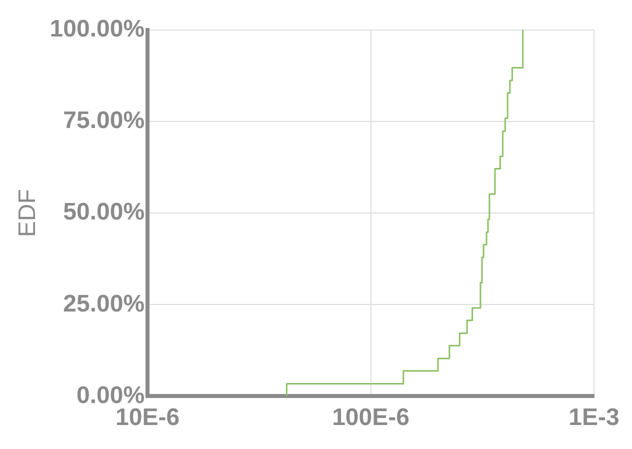  Describe the element at coordinates (104, 120) in the screenshot. I see `y-tick-label: 75.00%` at that location.